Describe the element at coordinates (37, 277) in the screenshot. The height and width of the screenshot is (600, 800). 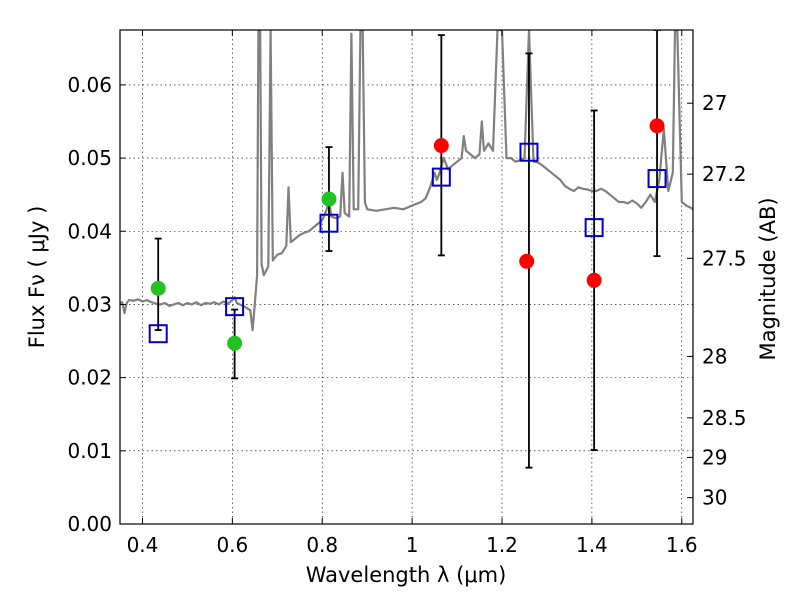
I see `y-axis-label: Flux Fν ( μJy )` at that location.